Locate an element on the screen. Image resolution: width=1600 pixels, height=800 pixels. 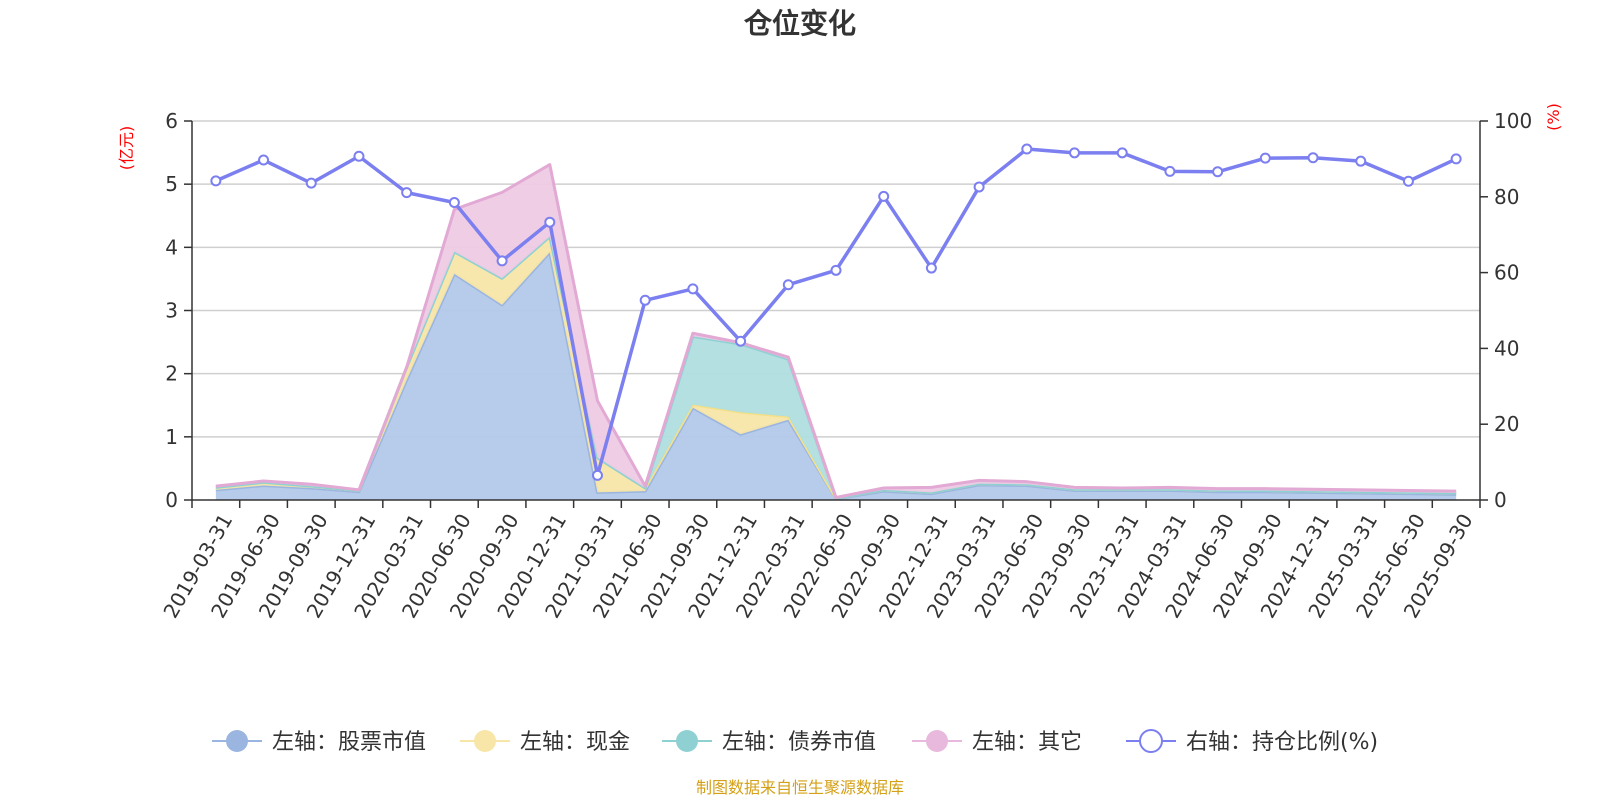
right-axis-tick-label: 100 is located at coordinates (1513, 121).